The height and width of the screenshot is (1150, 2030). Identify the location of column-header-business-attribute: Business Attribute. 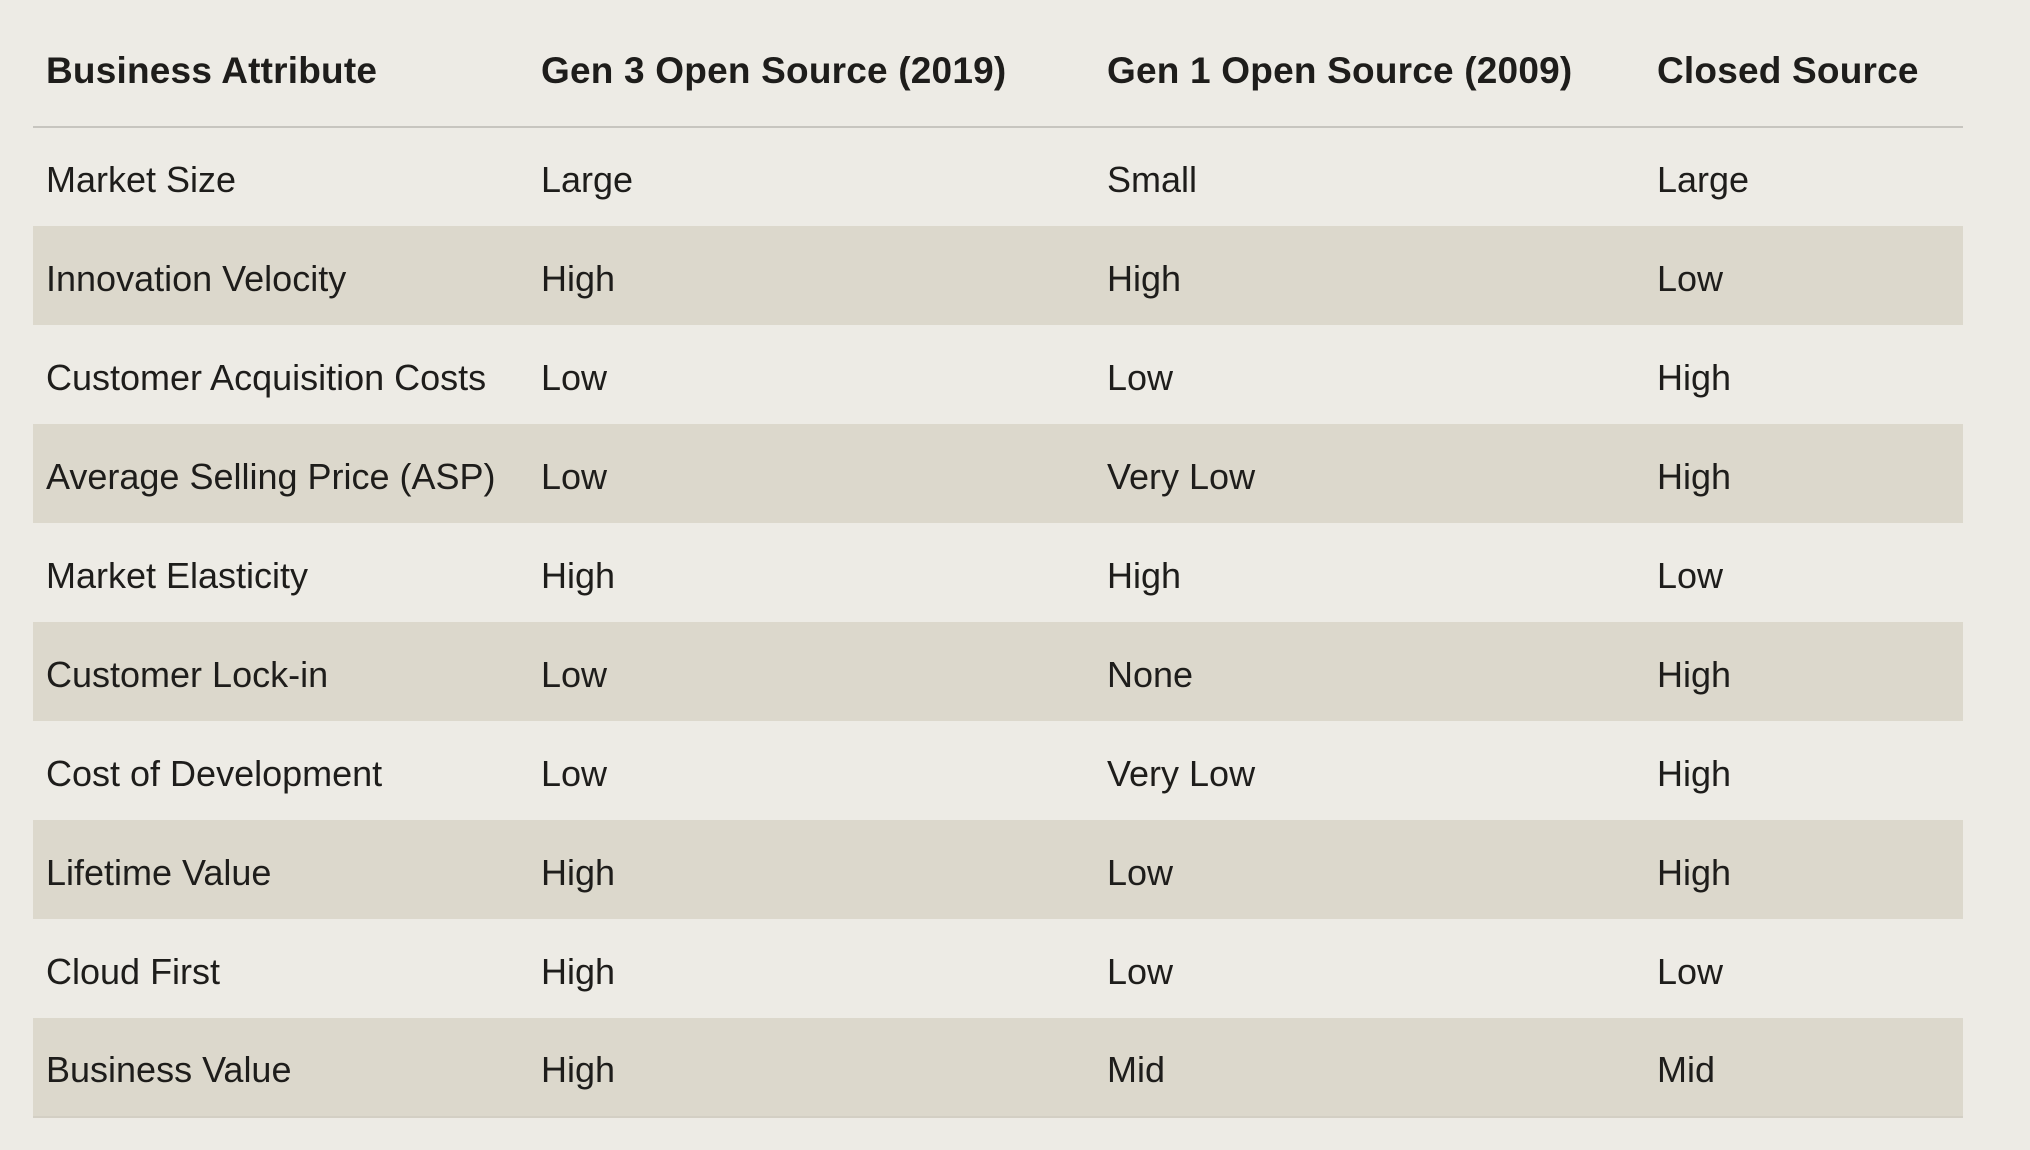
(280, 64).